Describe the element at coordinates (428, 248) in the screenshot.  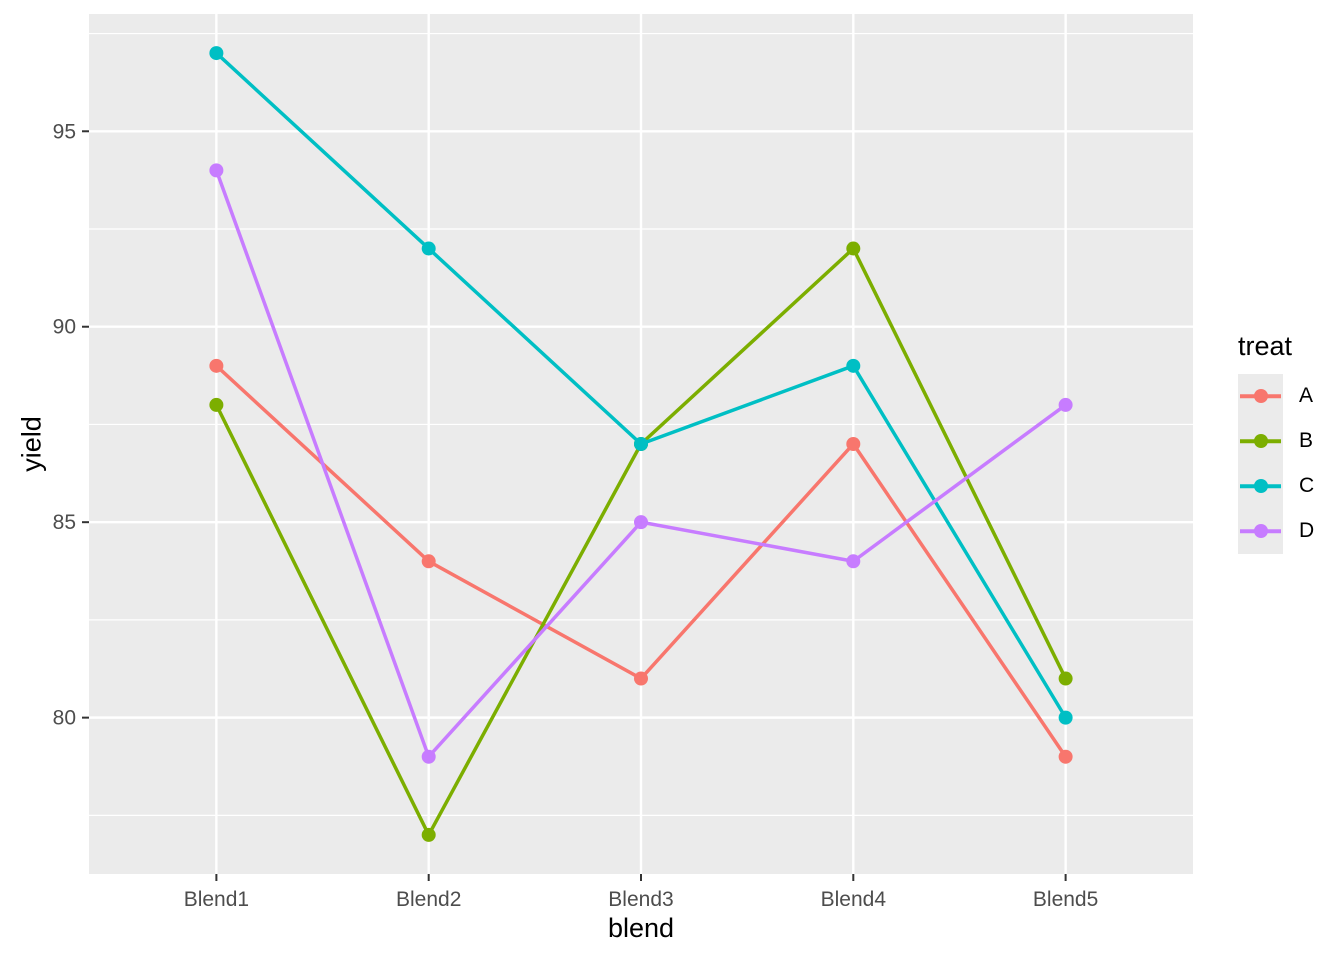
I see `point-C-Blend2` at that location.